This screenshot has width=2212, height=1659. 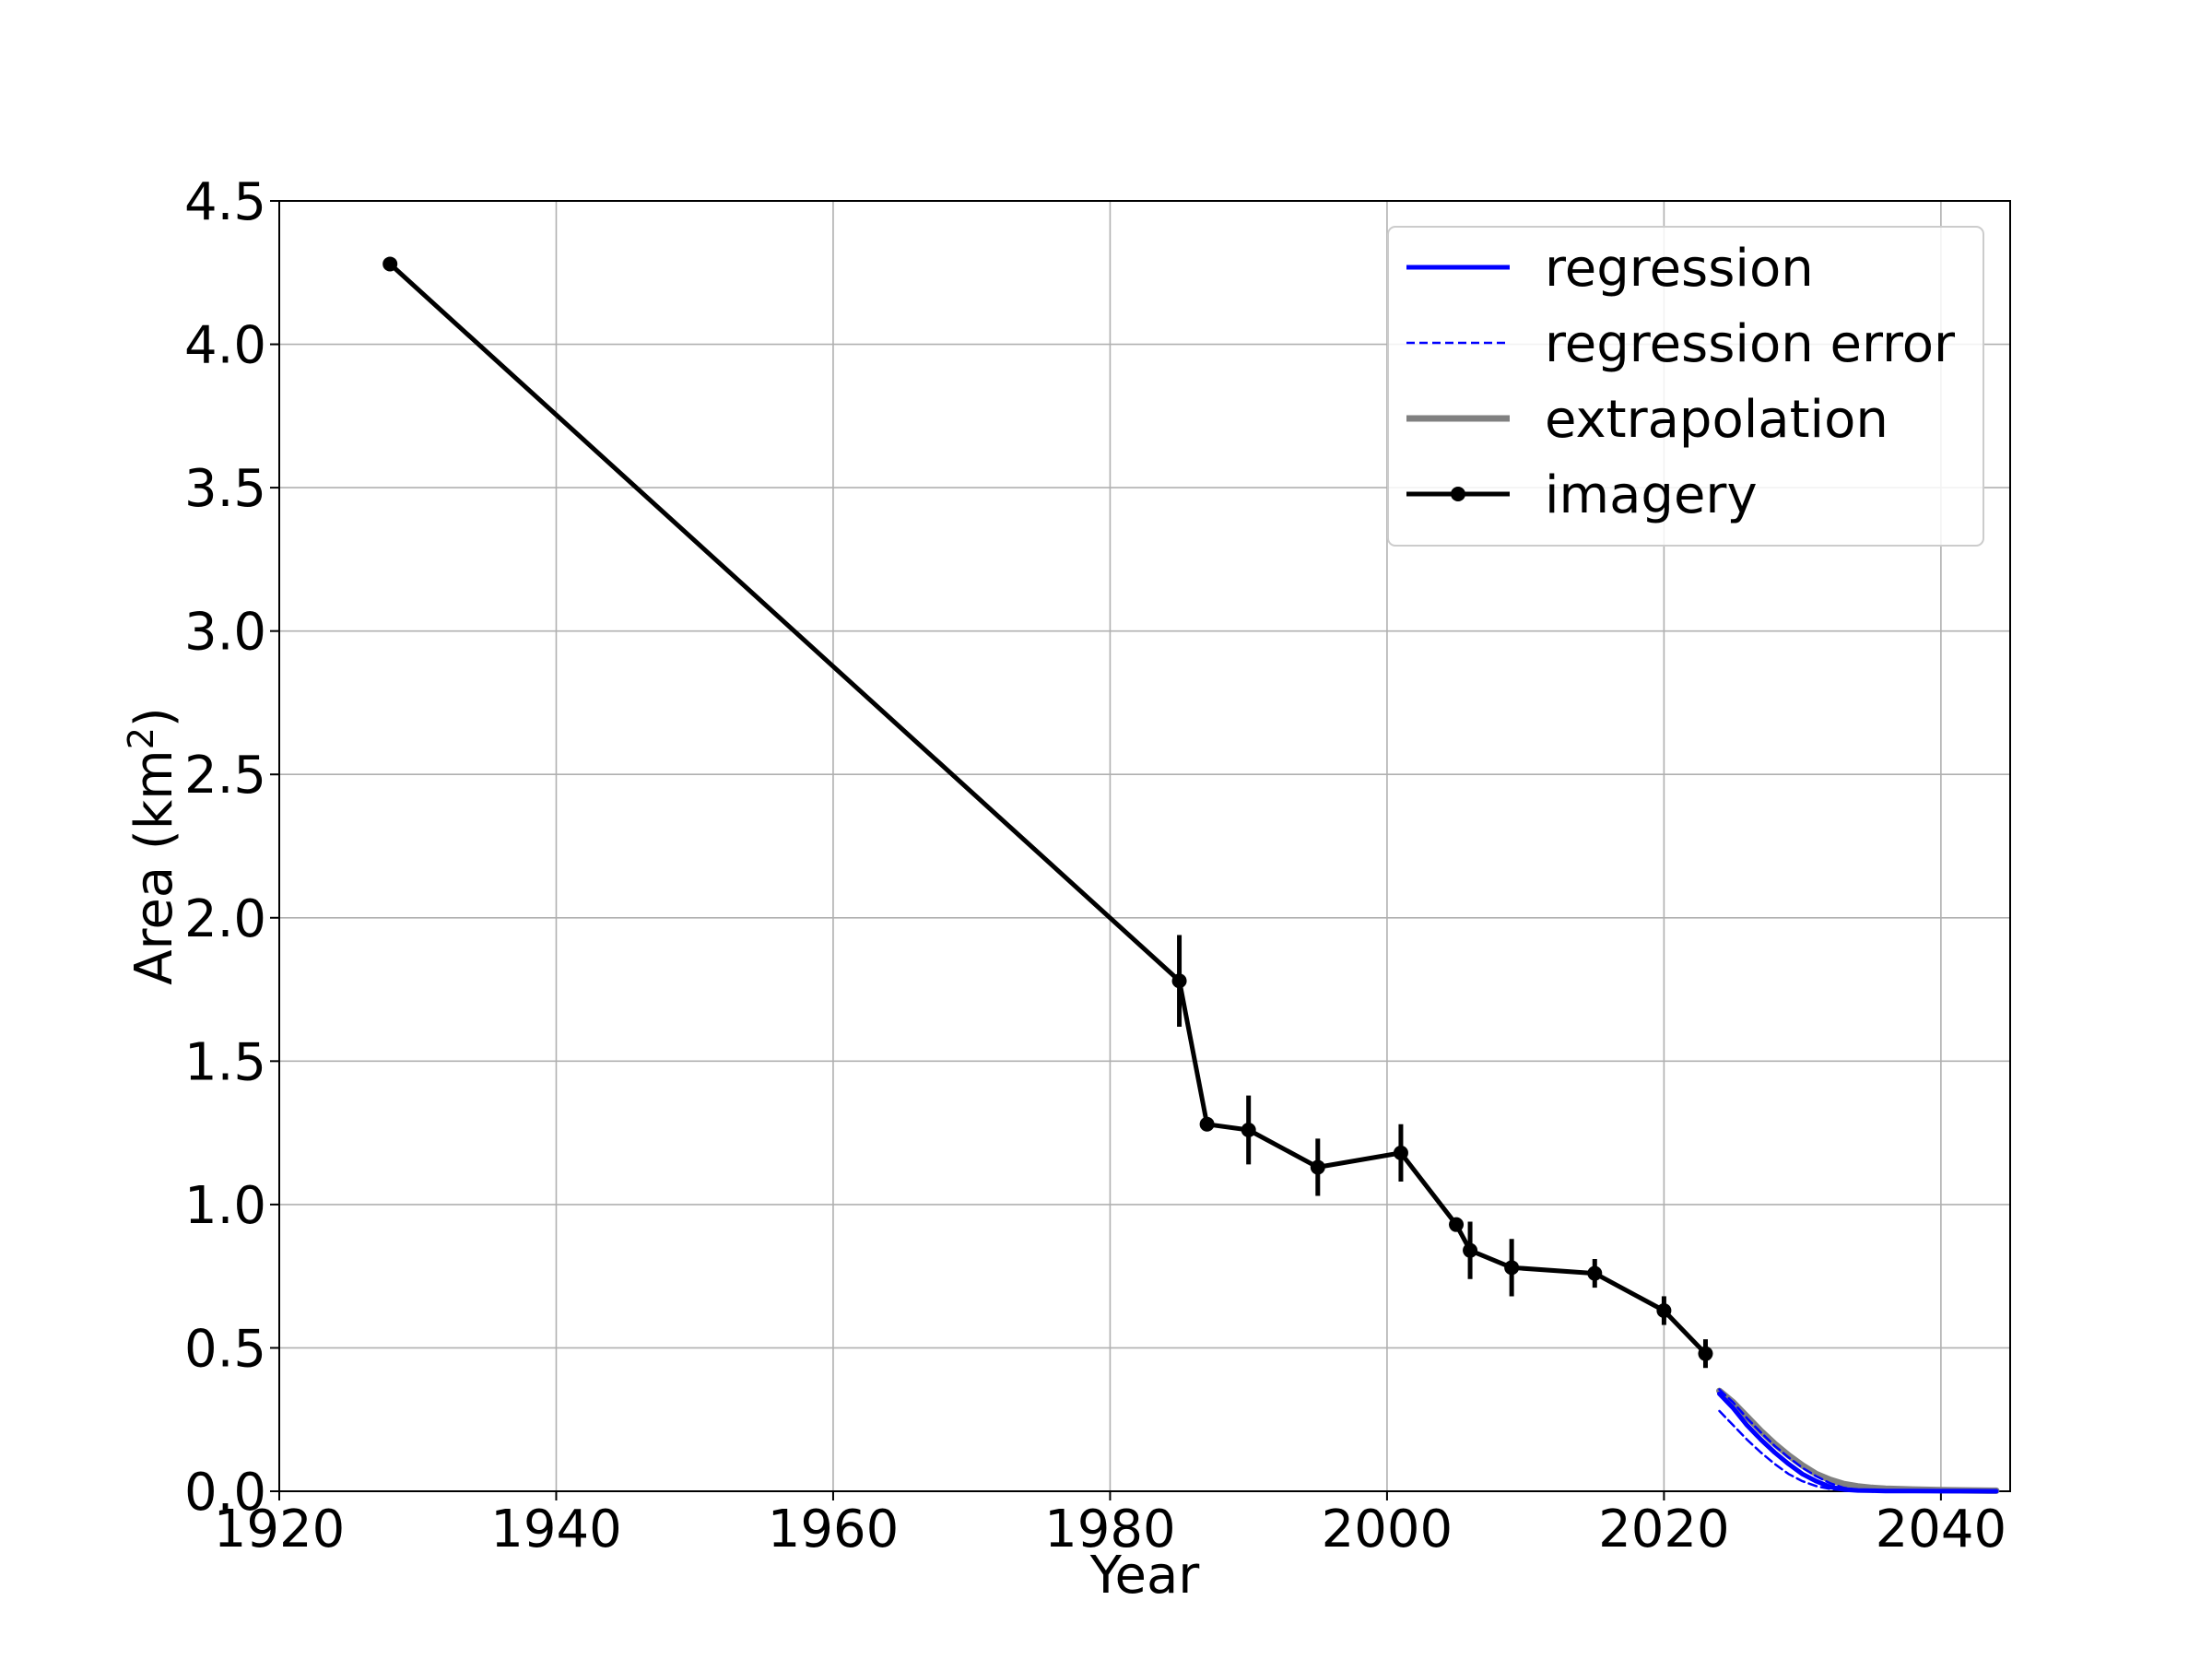 What do you see at coordinates (1110, 1529) in the screenshot?
I see `x-tick-label: 1980` at bounding box center [1110, 1529].